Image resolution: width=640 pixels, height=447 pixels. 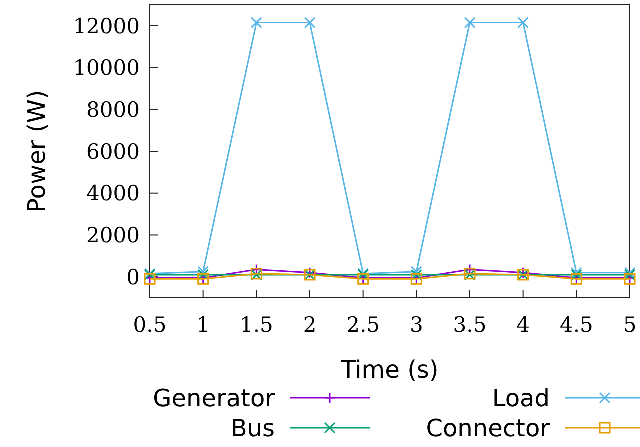 What do you see at coordinates (523, 325) in the screenshot?
I see `x-tick-label: 4` at bounding box center [523, 325].